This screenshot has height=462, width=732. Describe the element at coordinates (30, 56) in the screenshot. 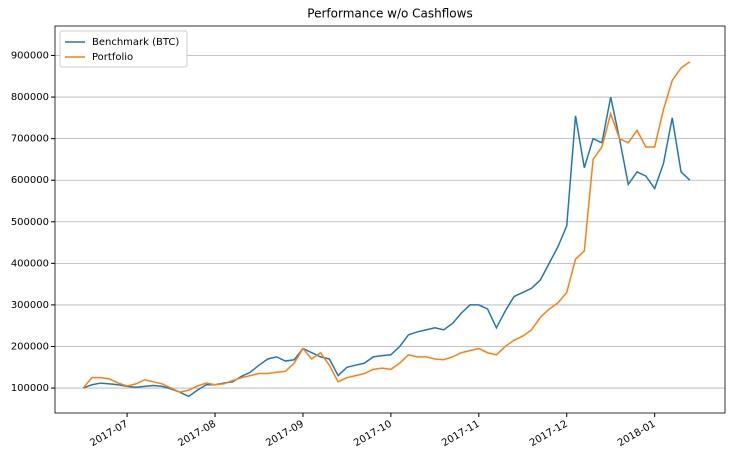

I see `y-tick-label: 900000` at that location.